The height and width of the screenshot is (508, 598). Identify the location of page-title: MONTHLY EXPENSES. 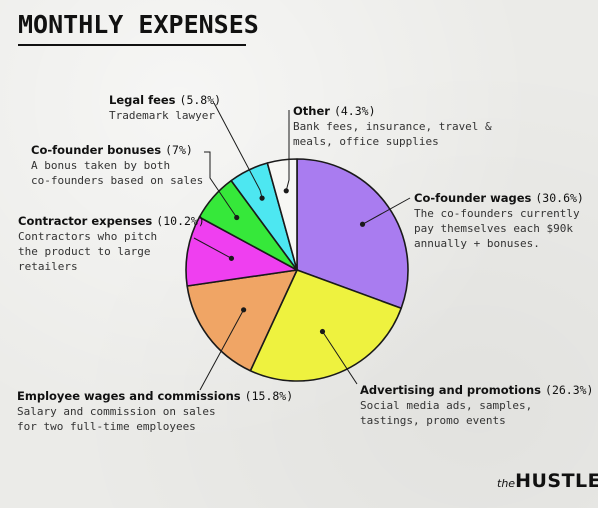
(138, 24).